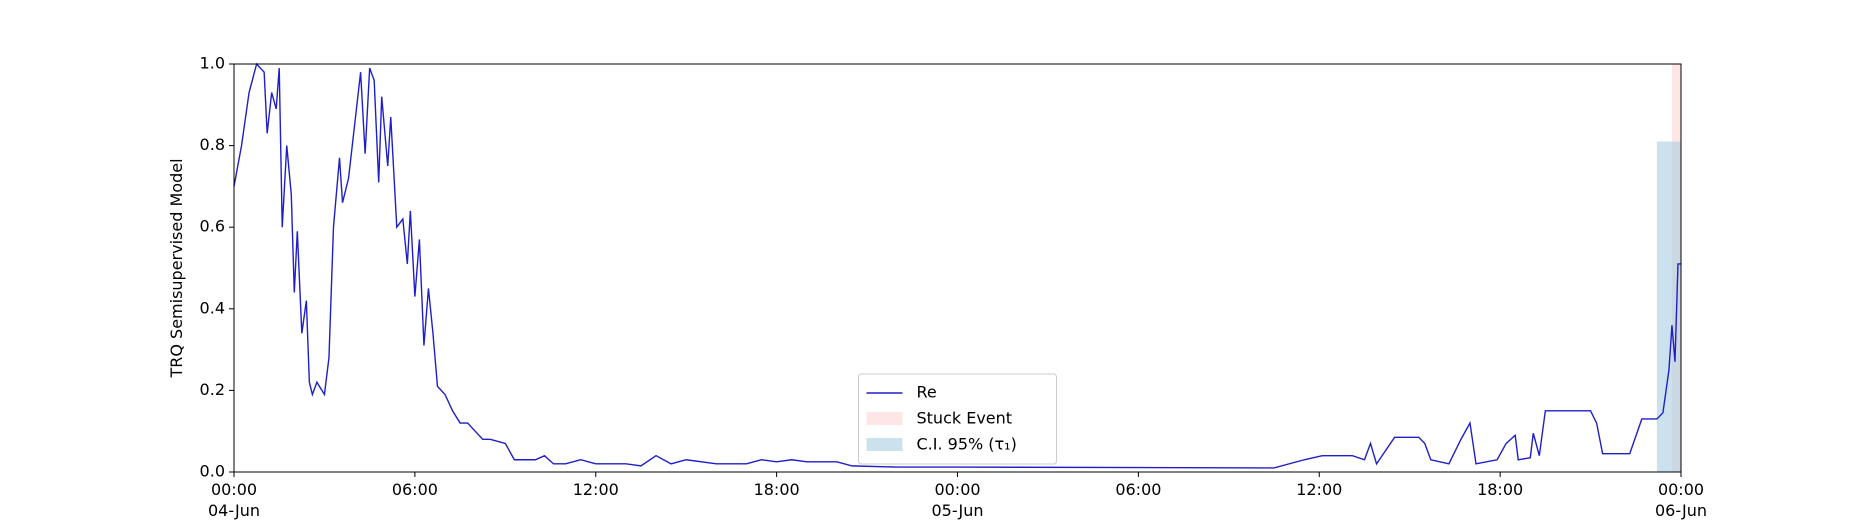 This screenshot has width=1850, height=525. What do you see at coordinates (212, 471) in the screenshot?
I see `y-tick-label: 0.0` at bounding box center [212, 471].